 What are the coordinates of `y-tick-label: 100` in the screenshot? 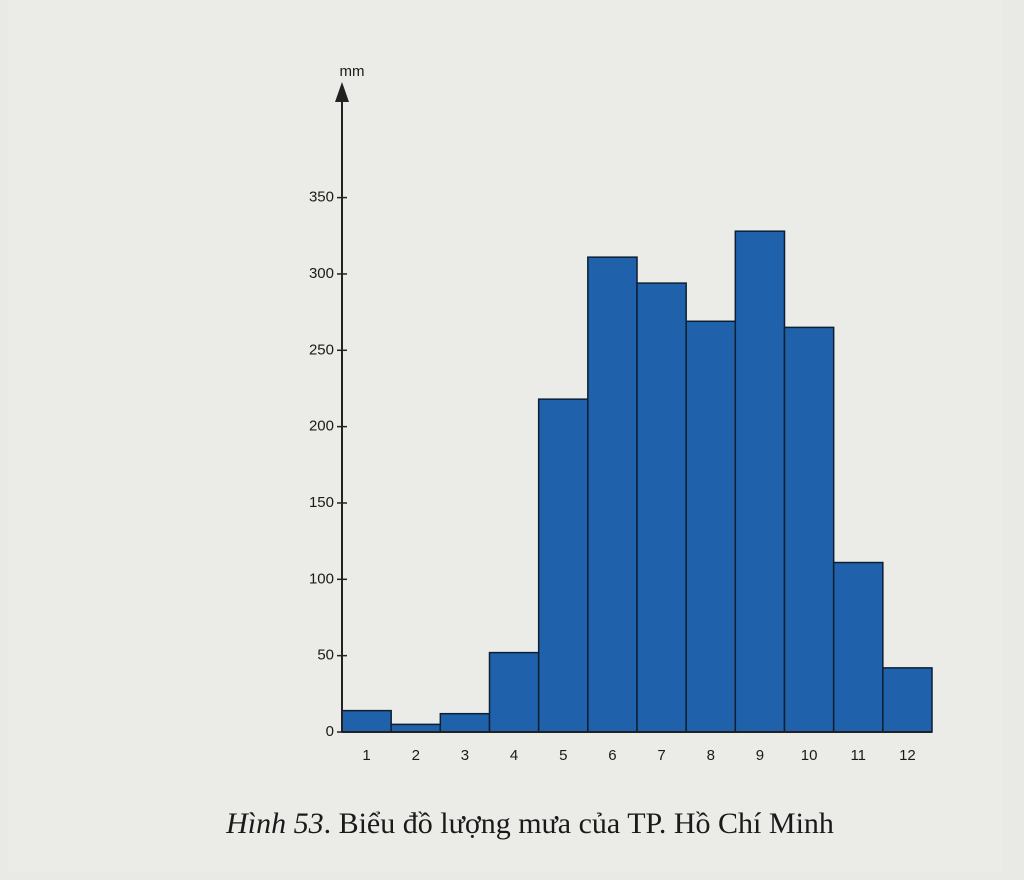 It's located at (321, 578).